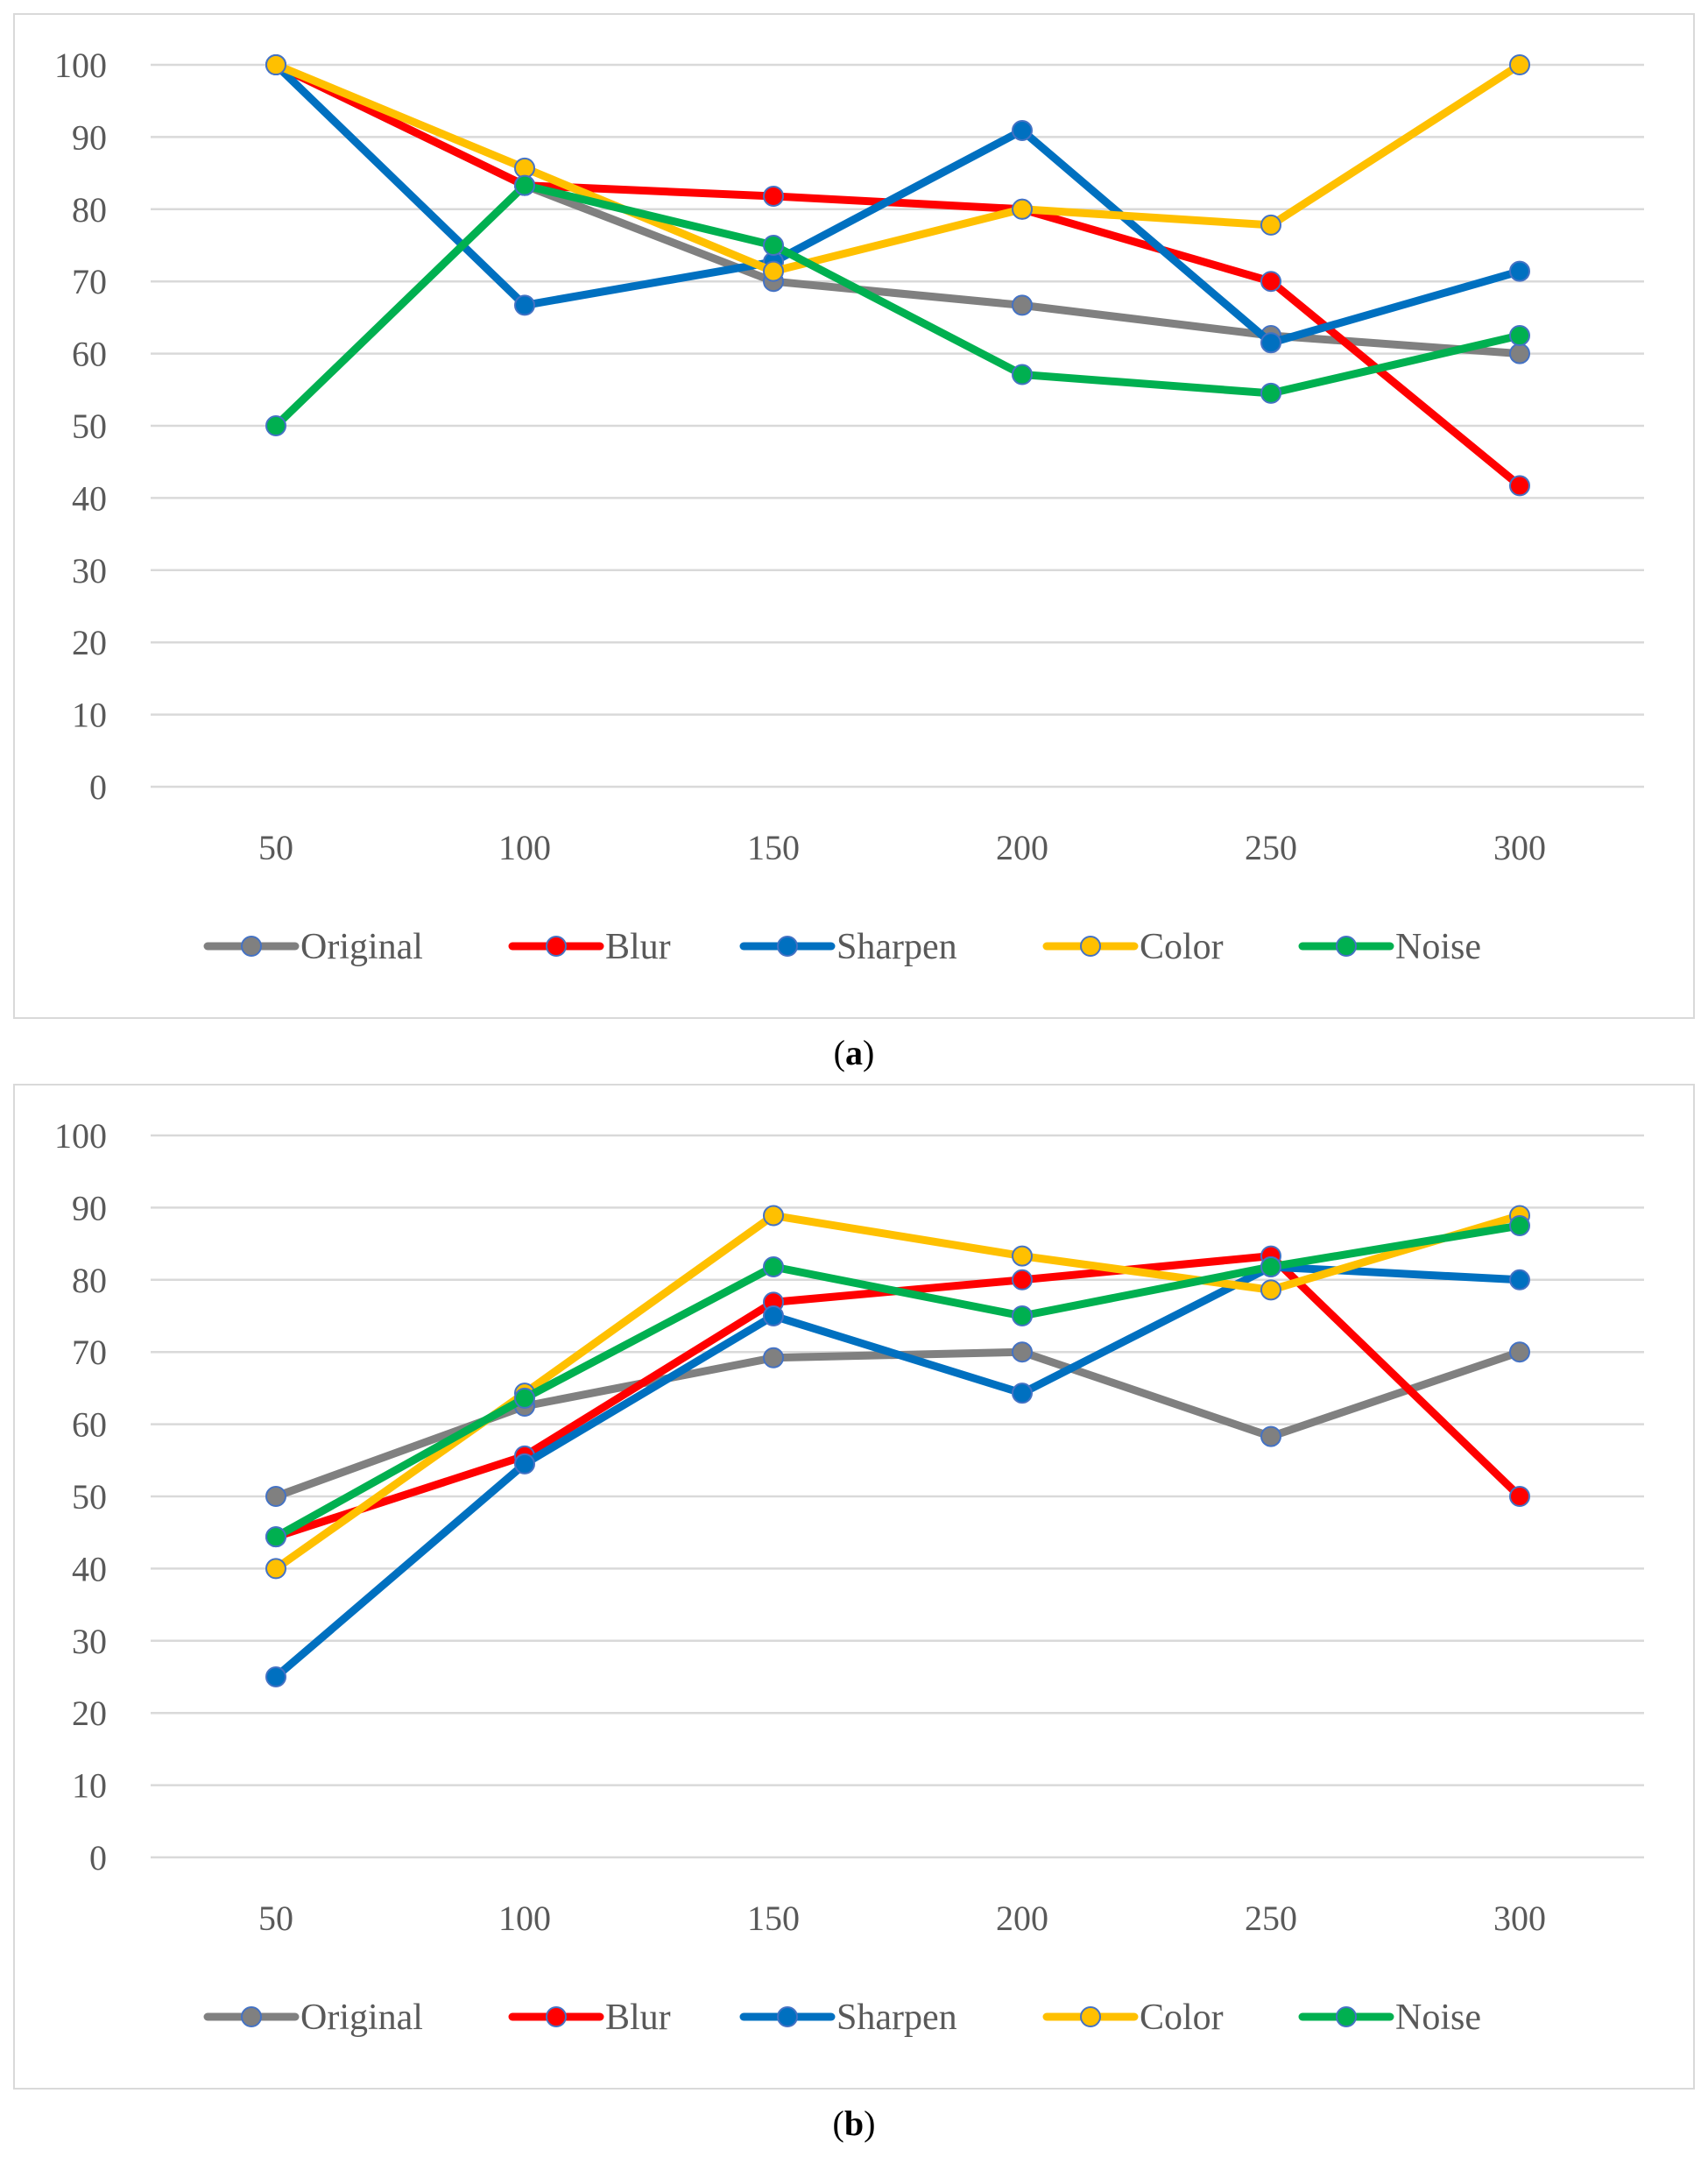 This screenshot has width=1708, height=2164. What do you see at coordinates (89, 354) in the screenshot?
I see `y-tick-label: 60` at bounding box center [89, 354].